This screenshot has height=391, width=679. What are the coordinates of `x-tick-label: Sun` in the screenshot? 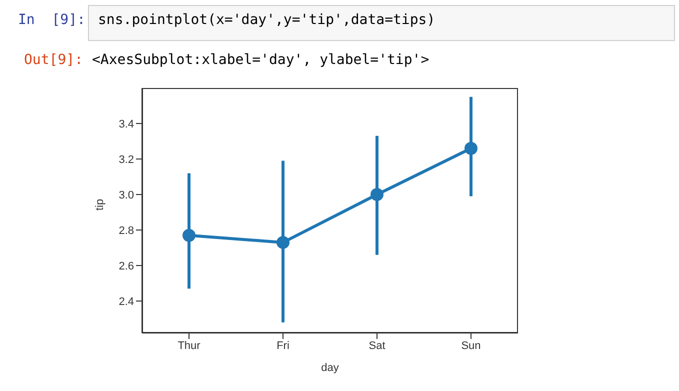 It's located at (471, 346).